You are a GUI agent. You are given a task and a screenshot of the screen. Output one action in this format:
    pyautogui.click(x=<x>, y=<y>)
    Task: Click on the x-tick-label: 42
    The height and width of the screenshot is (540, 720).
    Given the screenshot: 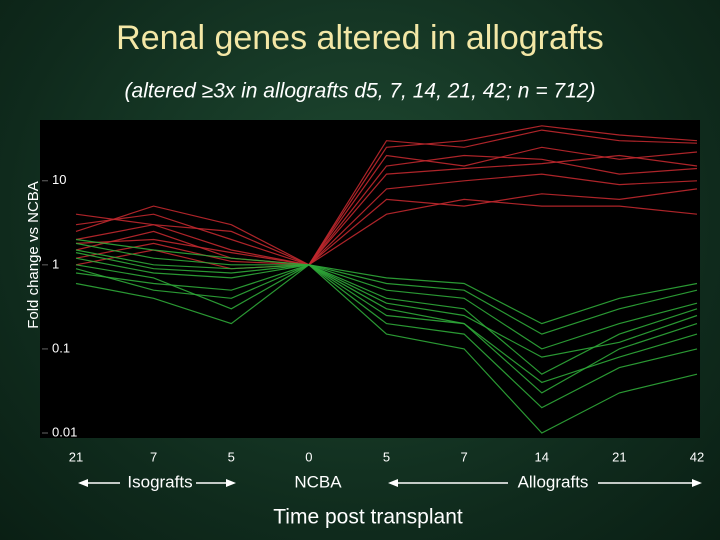 What is the action you would take?
    pyautogui.click(x=697, y=456)
    